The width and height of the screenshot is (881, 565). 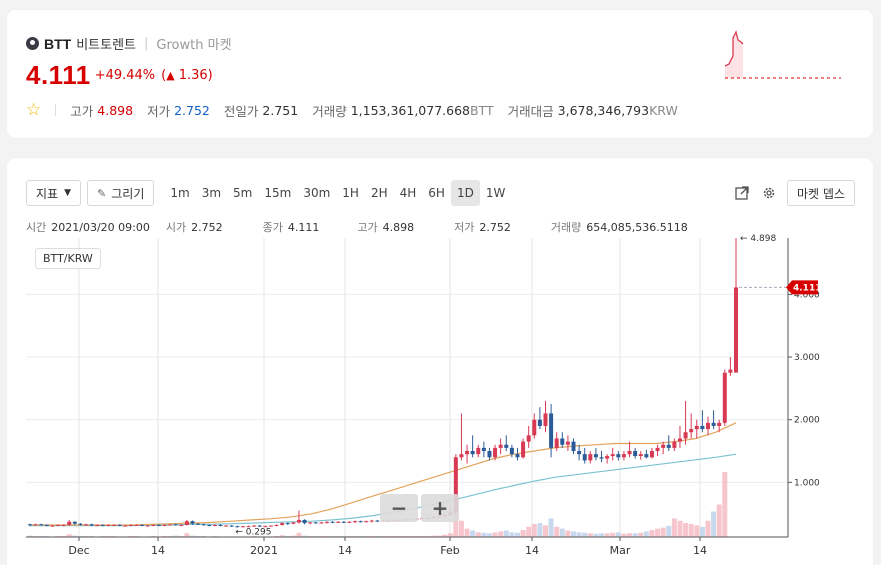 I want to click on ohlc-volume: 654,085,536.5118, so click(x=637, y=227).